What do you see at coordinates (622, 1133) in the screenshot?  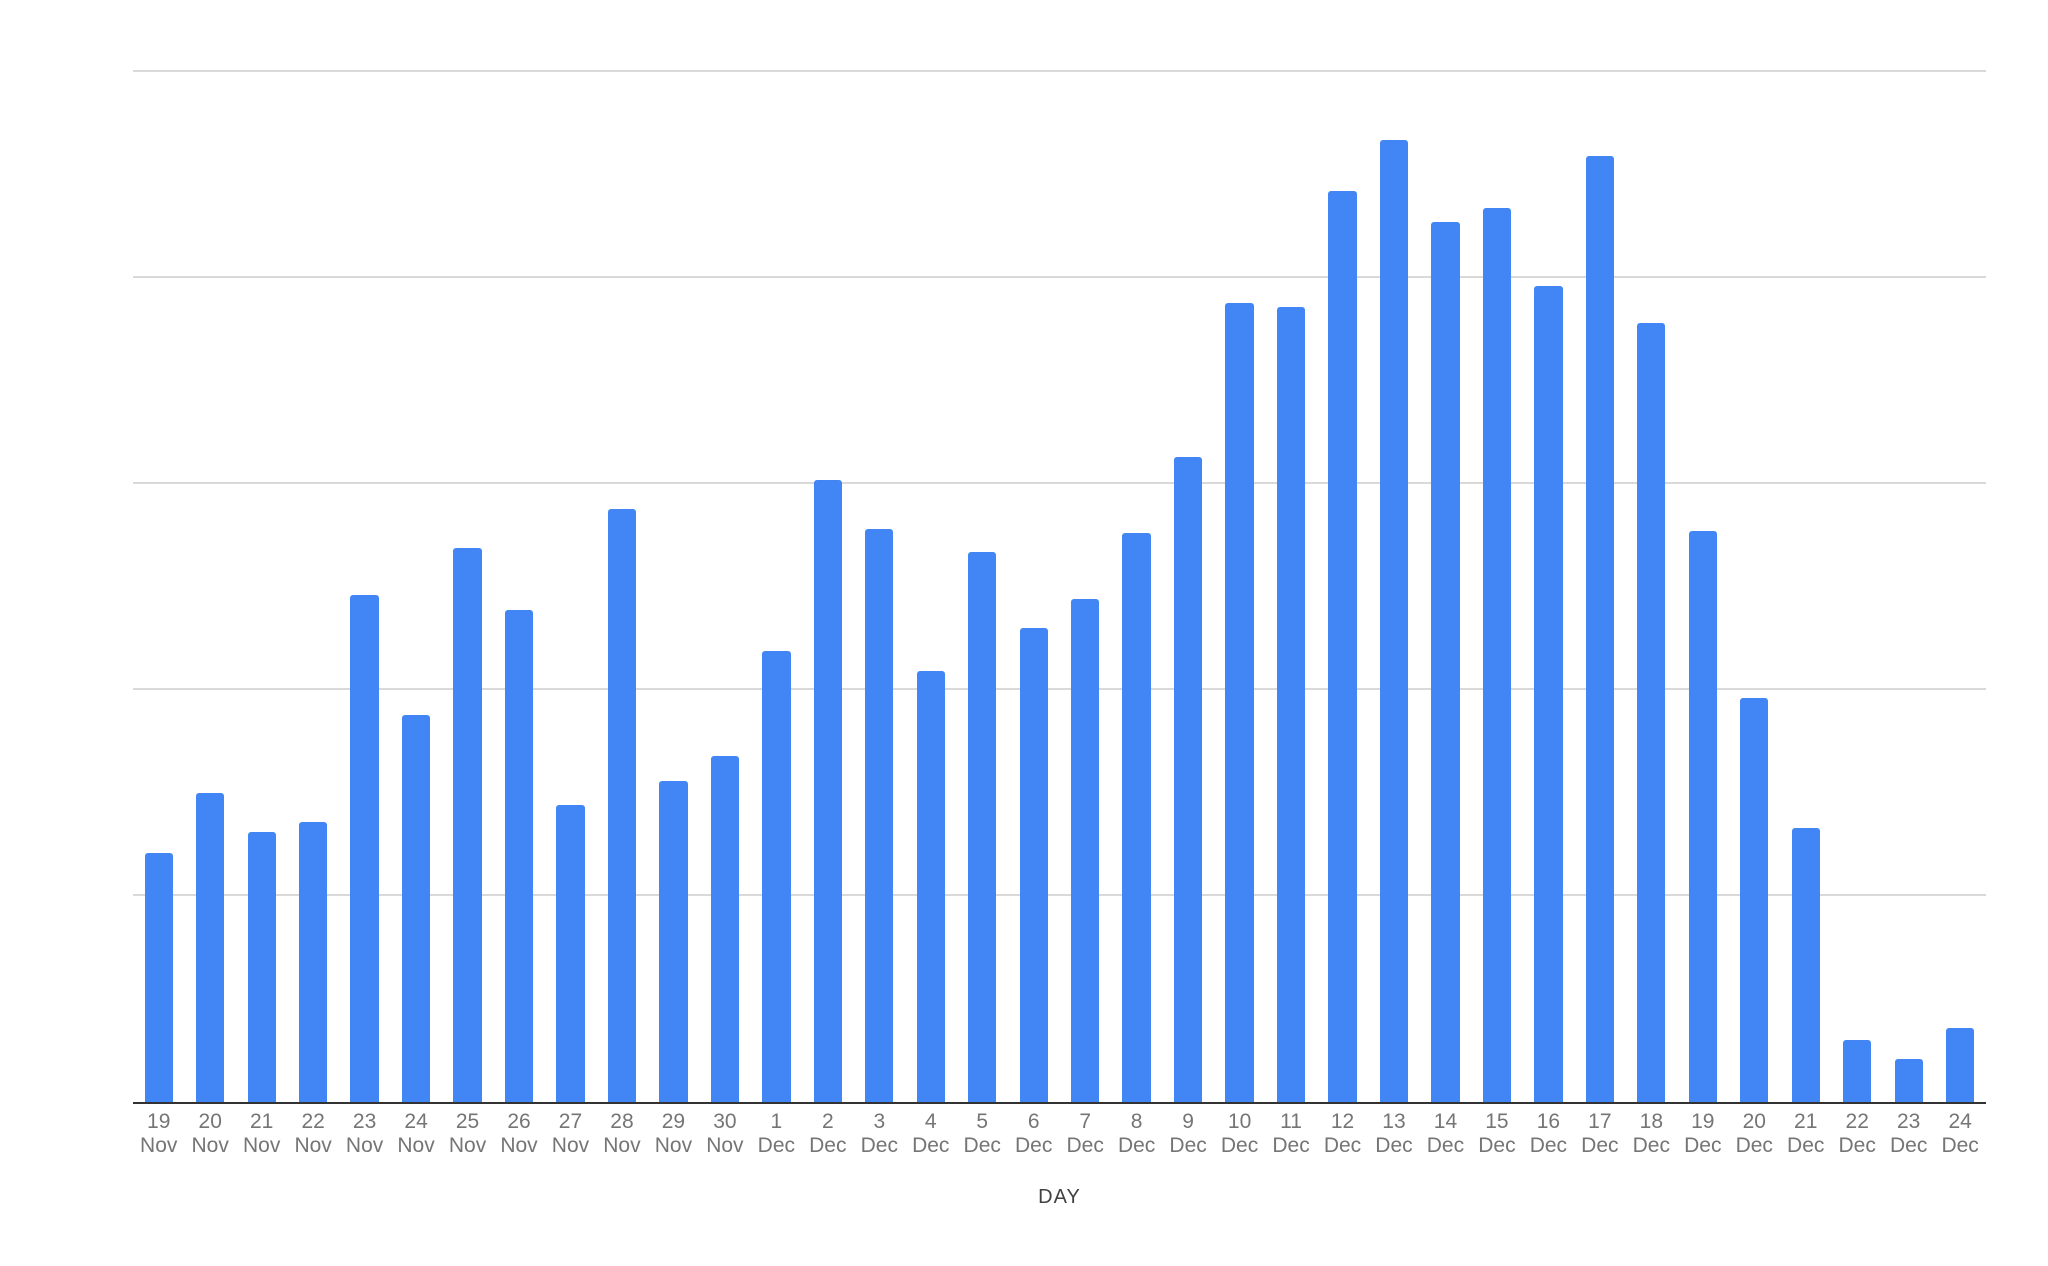 I see `x-tick-label: 28 Nov` at bounding box center [622, 1133].